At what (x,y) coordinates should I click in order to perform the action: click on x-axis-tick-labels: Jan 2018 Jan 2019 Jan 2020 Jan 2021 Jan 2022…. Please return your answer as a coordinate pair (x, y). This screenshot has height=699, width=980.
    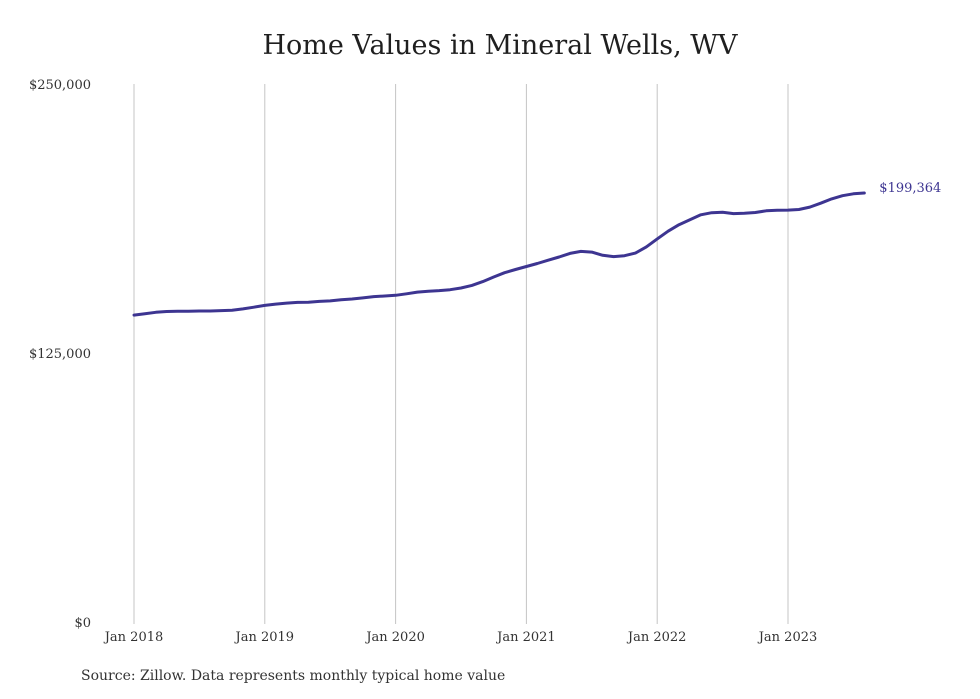
    Looking at the image, I should click on (460, 637).